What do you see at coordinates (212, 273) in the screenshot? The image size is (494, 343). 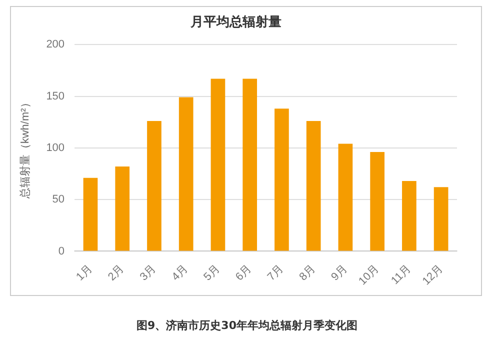 I see `x-tick-label: 5月` at bounding box center [212, 273].